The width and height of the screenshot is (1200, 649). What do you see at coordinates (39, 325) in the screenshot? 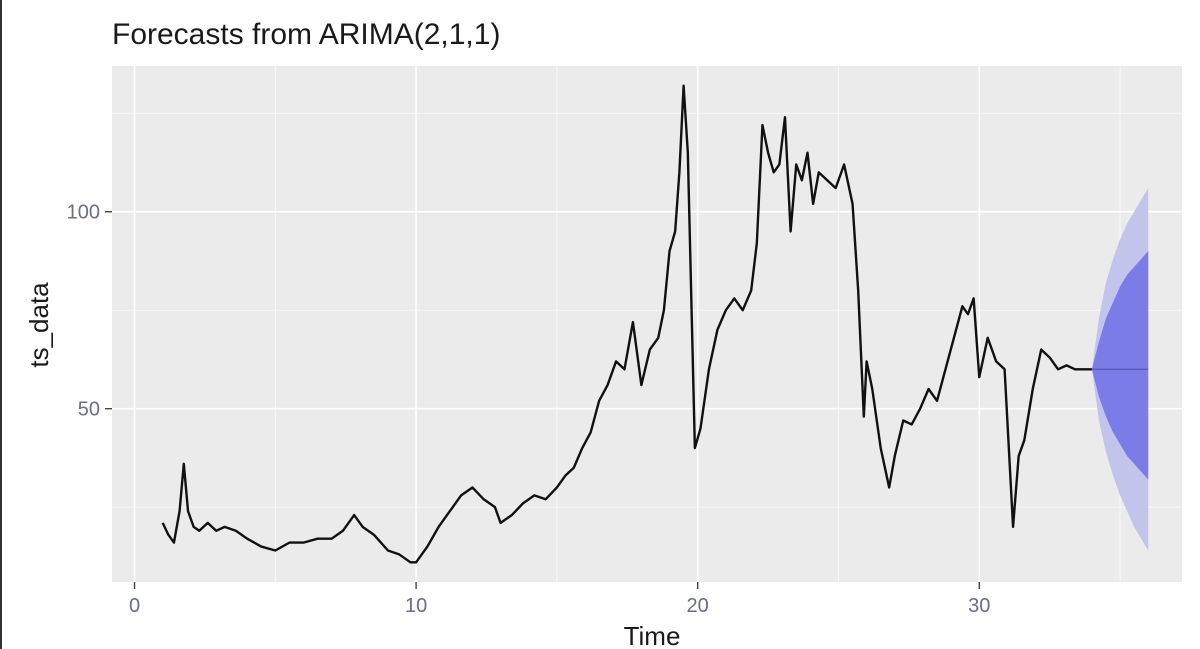
I see `y-axis-title: ts_data` at bounding box center [39, 325].